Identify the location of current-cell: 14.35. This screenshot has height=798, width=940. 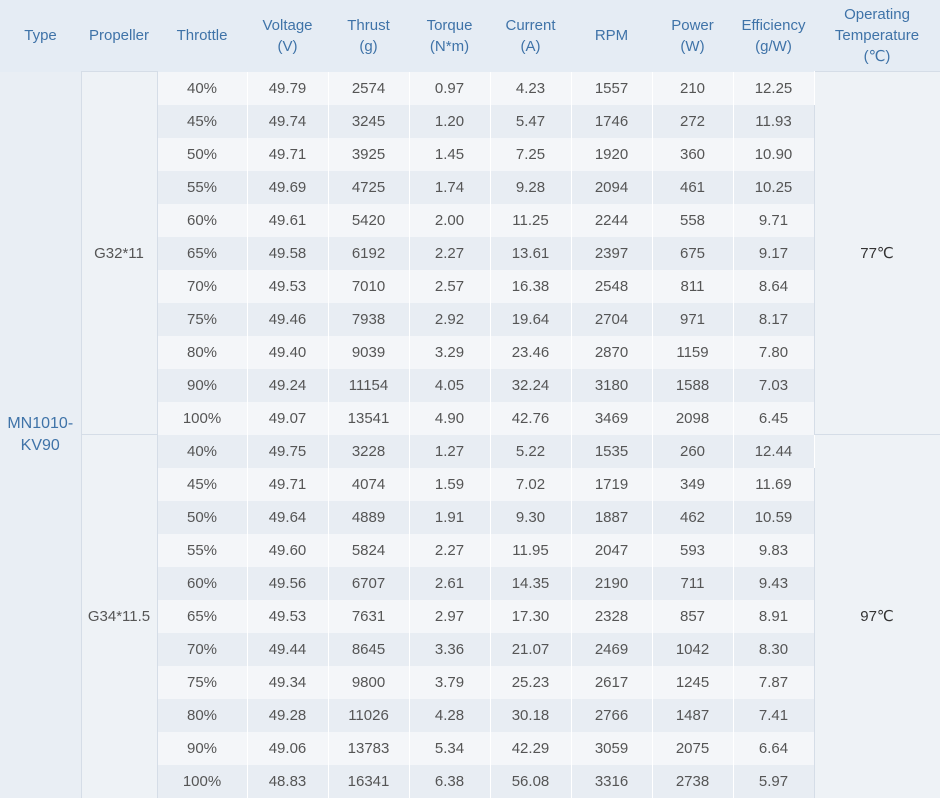
(531, 583).